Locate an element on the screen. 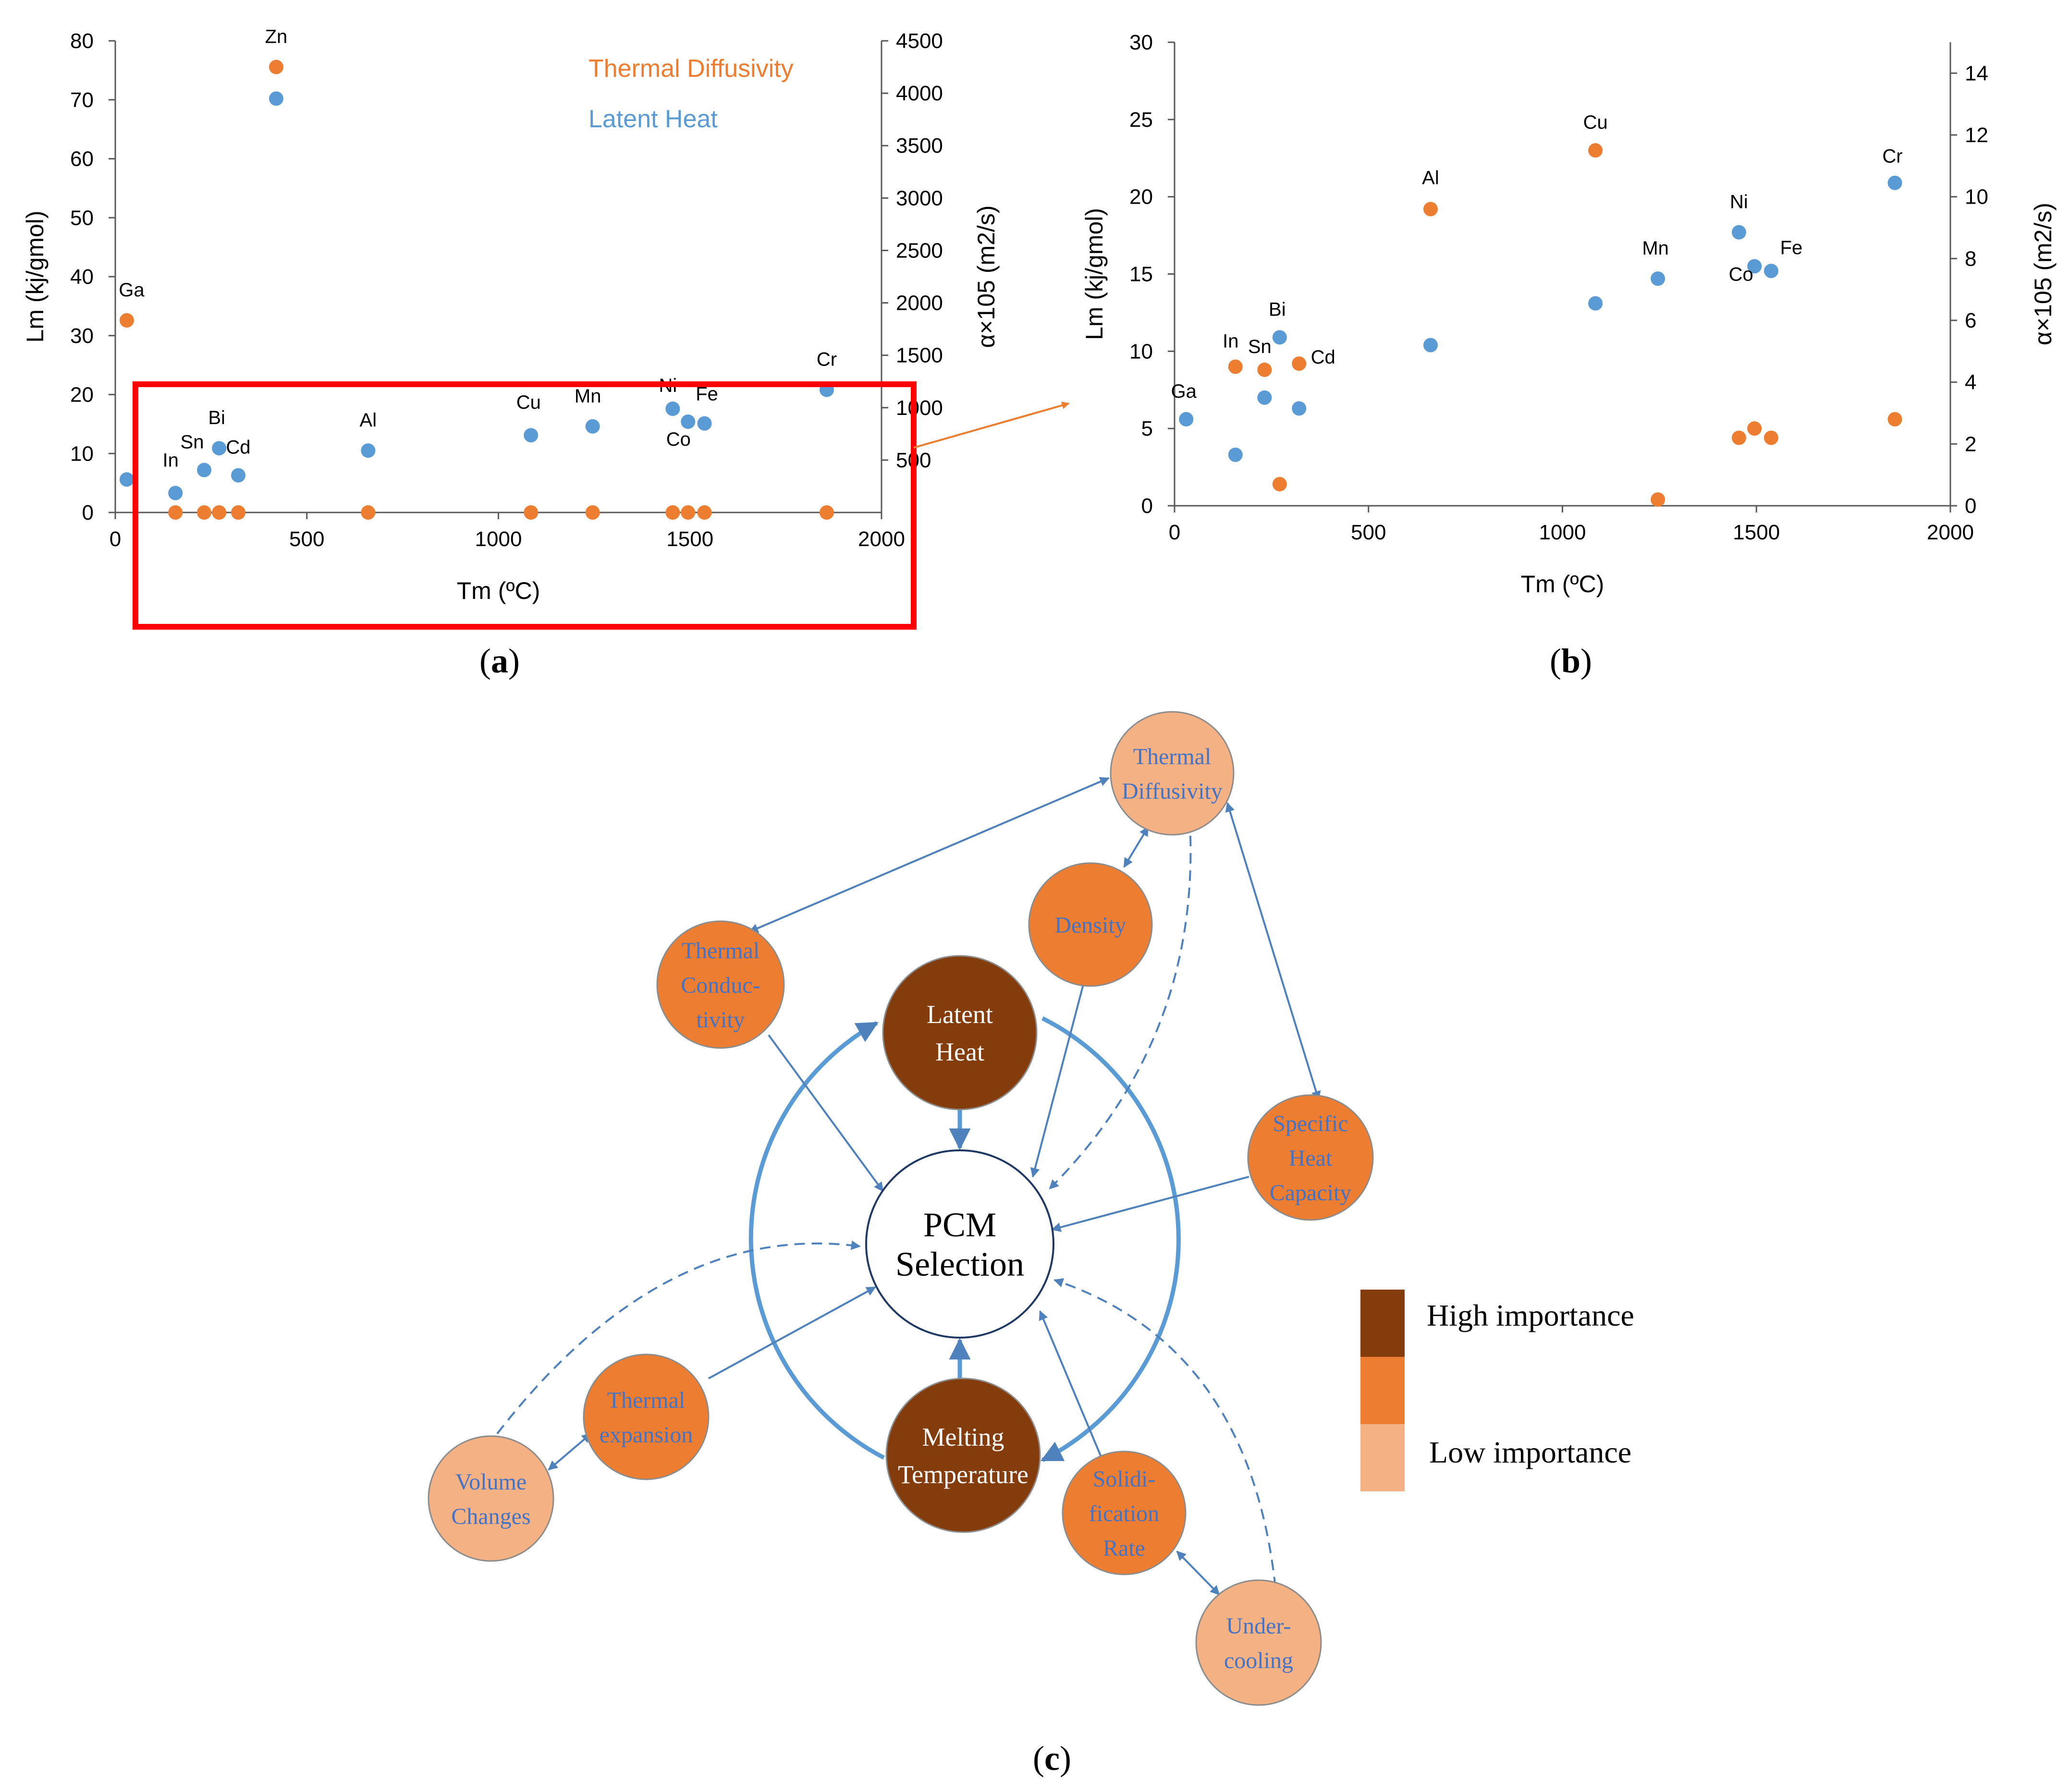 Image resolution: width=2057 pixels, height=1792 pixels. dashed-undercooling-to-center is located at coordinates (1164, 1433).